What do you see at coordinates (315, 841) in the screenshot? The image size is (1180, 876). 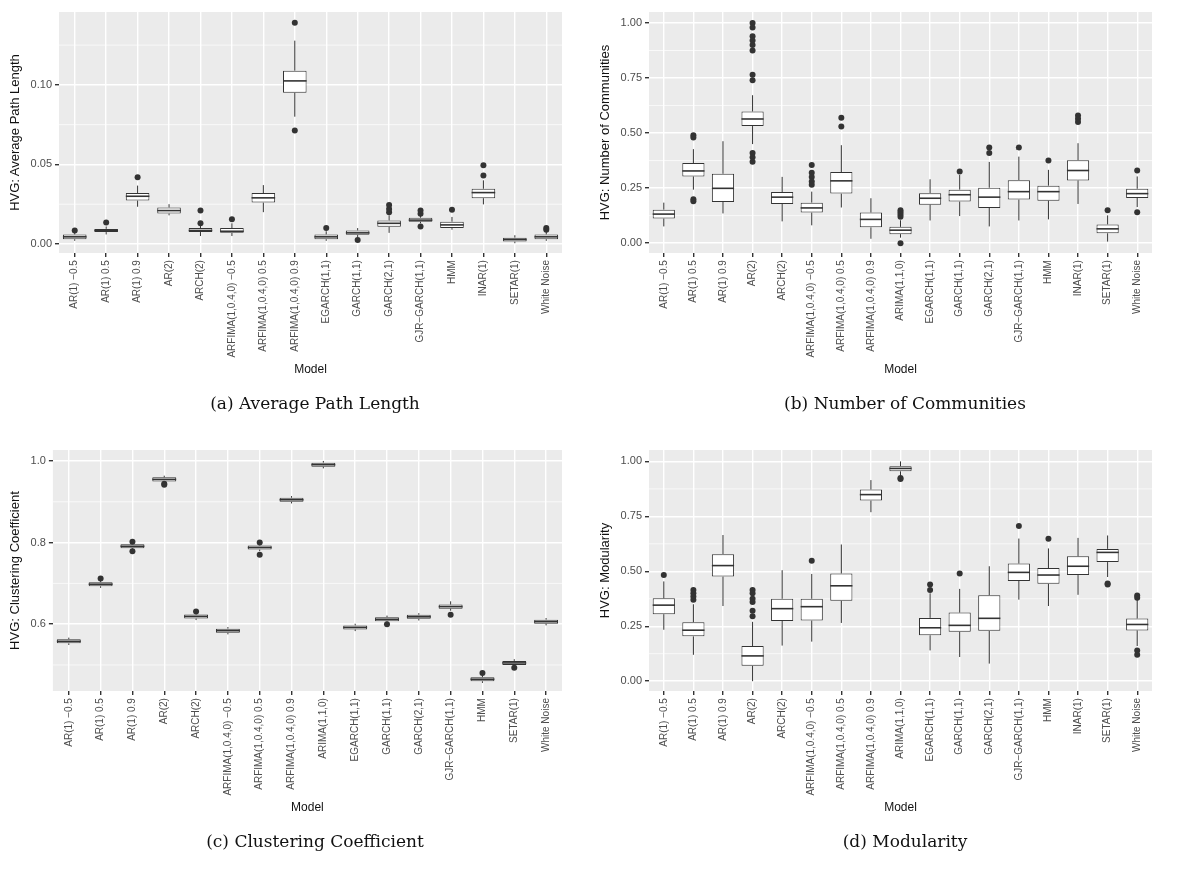 I see `text: (c) Clustering Coefficient` at bounding box center [315, 841].